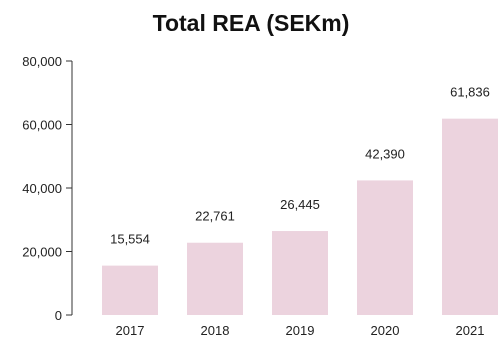 This screenshot has width=502, height=342. Describe the element at coordinates (130, 239) in the screenshot. I see `data-label: 15,554` at that location.